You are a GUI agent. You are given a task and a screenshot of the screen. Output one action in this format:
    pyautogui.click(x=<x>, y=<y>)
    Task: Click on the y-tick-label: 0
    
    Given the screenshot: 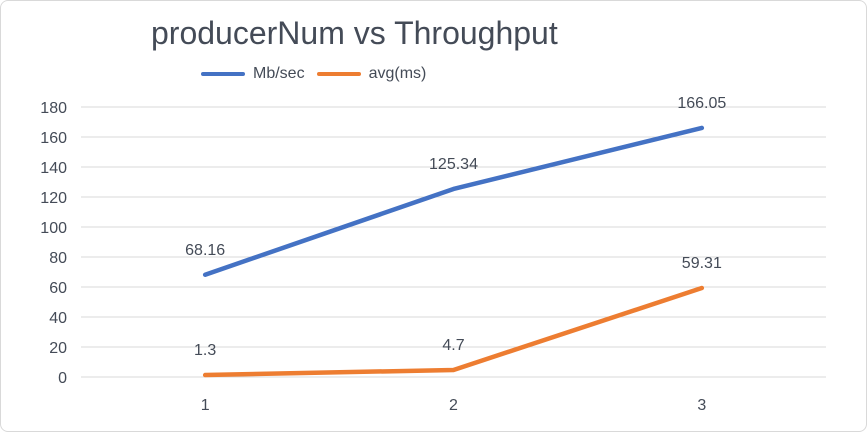 What is the action you would take?
    pyautogui.click(x=62, y=378)
    